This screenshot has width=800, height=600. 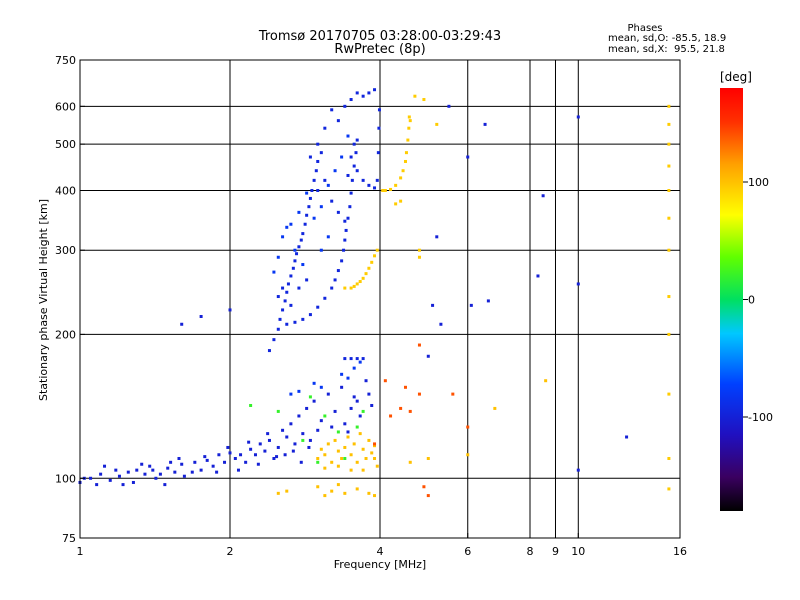 What do you see at coordinates (467, 551) in the screenshot?
I see `x-tick-label: 6` at bounding box center [467, 551].